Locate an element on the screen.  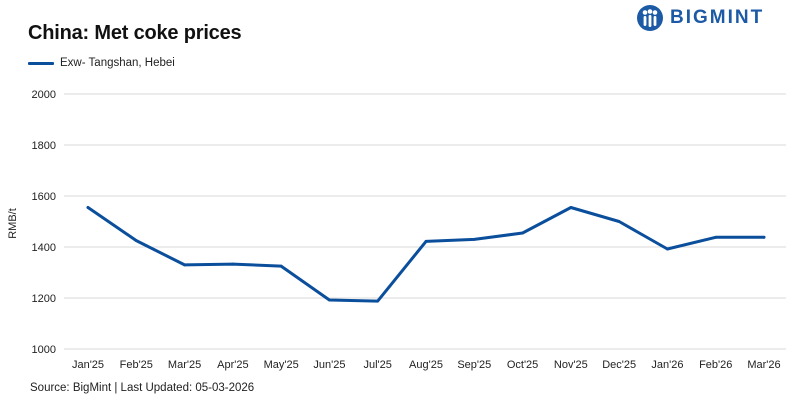
y-tick-label-1600: 1600 is located at coordinates (44, 197).